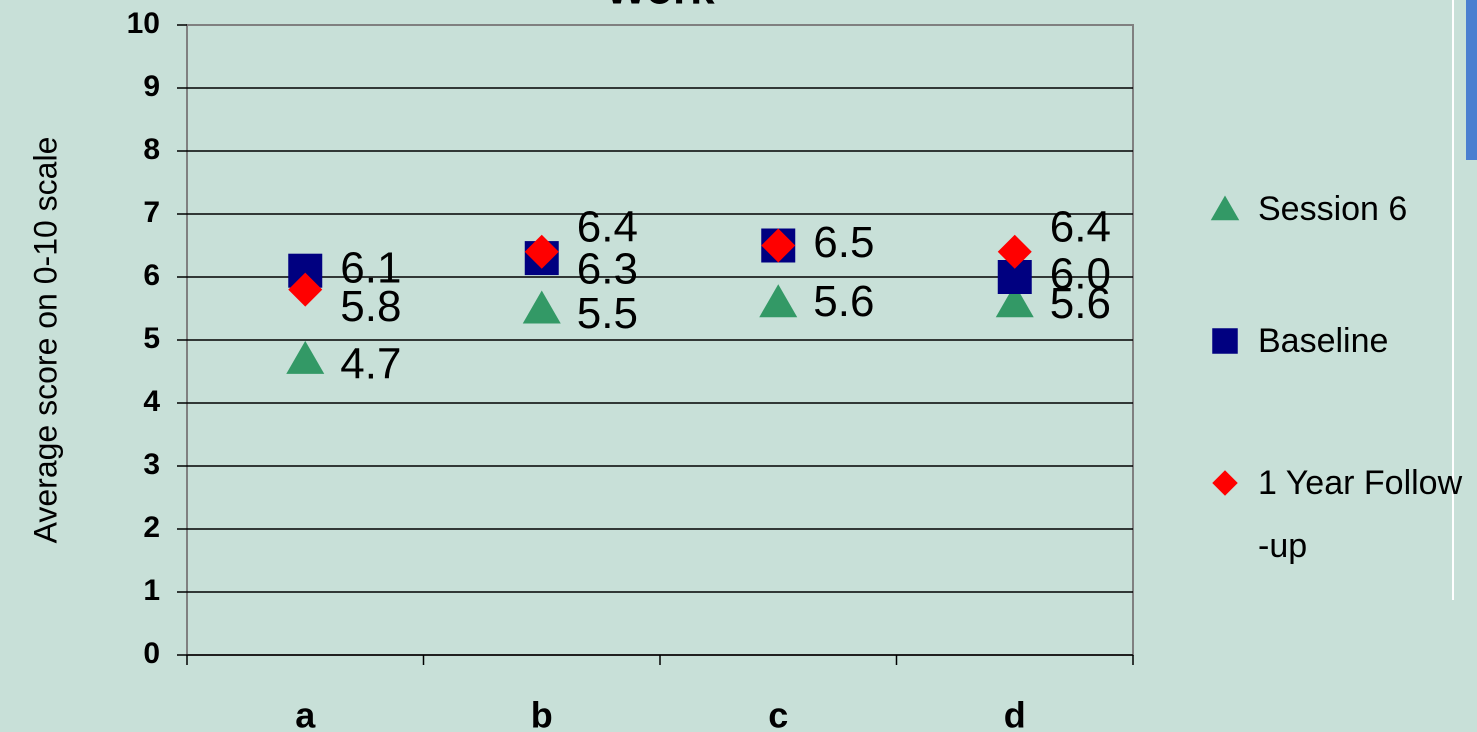  Describe the element at coordinates (843, 242) in the screenshot. I see `data-label: 6.5` at that location.